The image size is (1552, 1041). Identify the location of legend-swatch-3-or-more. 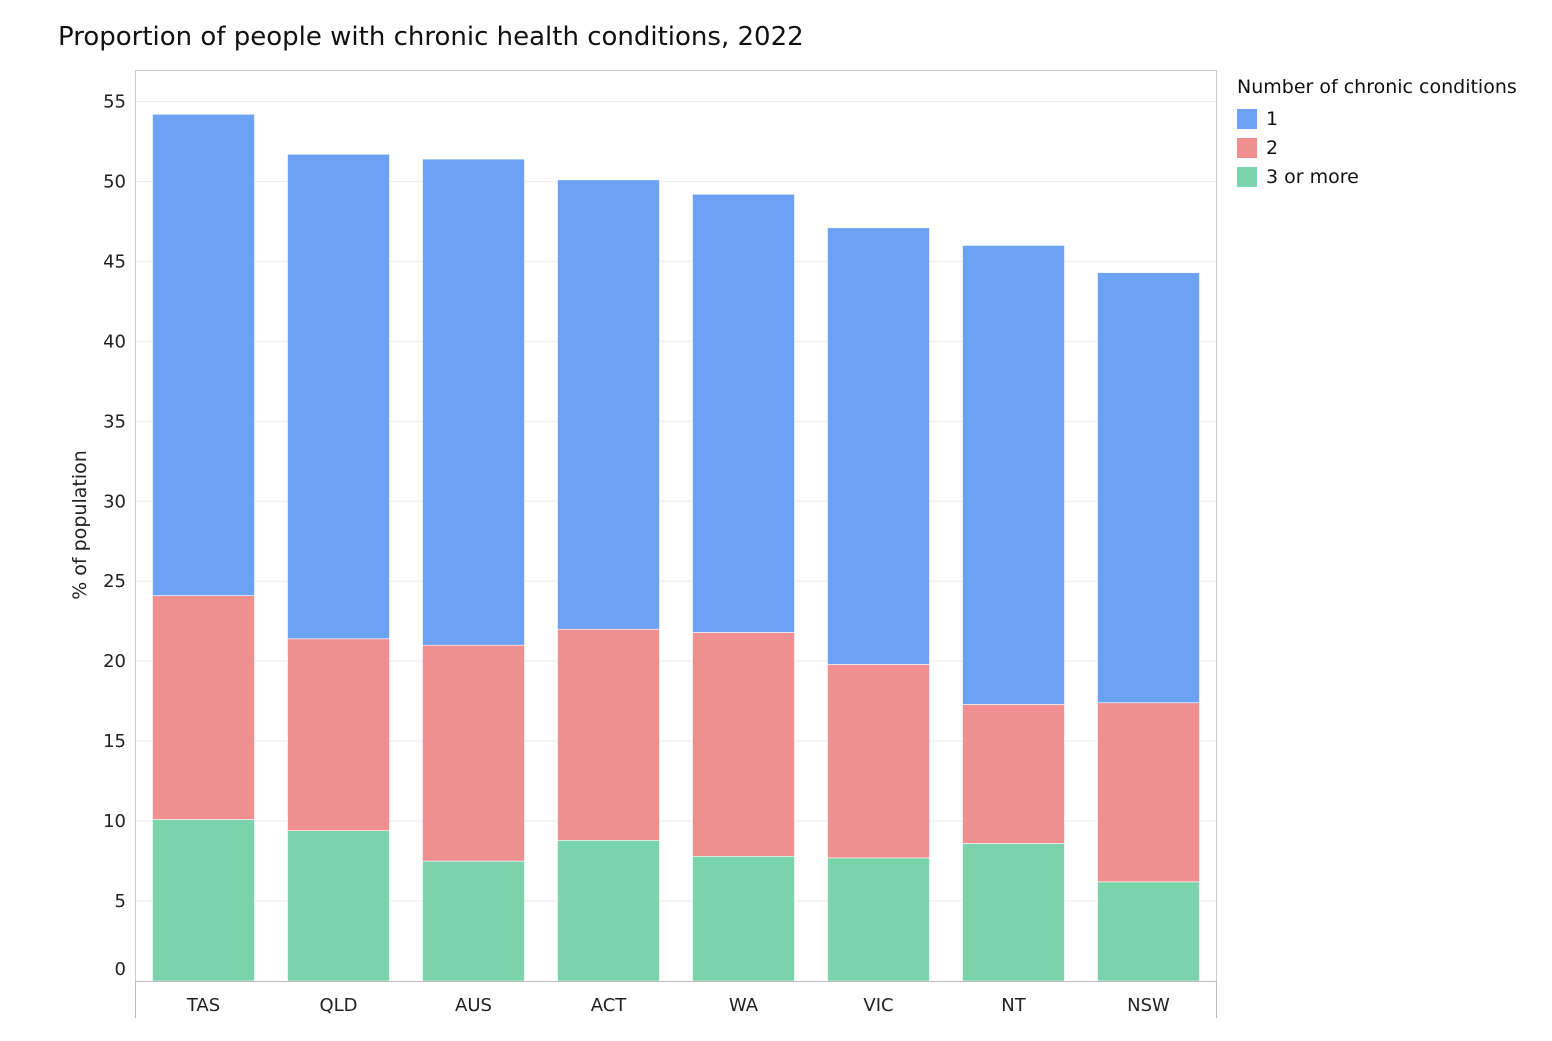
(1247, 176).